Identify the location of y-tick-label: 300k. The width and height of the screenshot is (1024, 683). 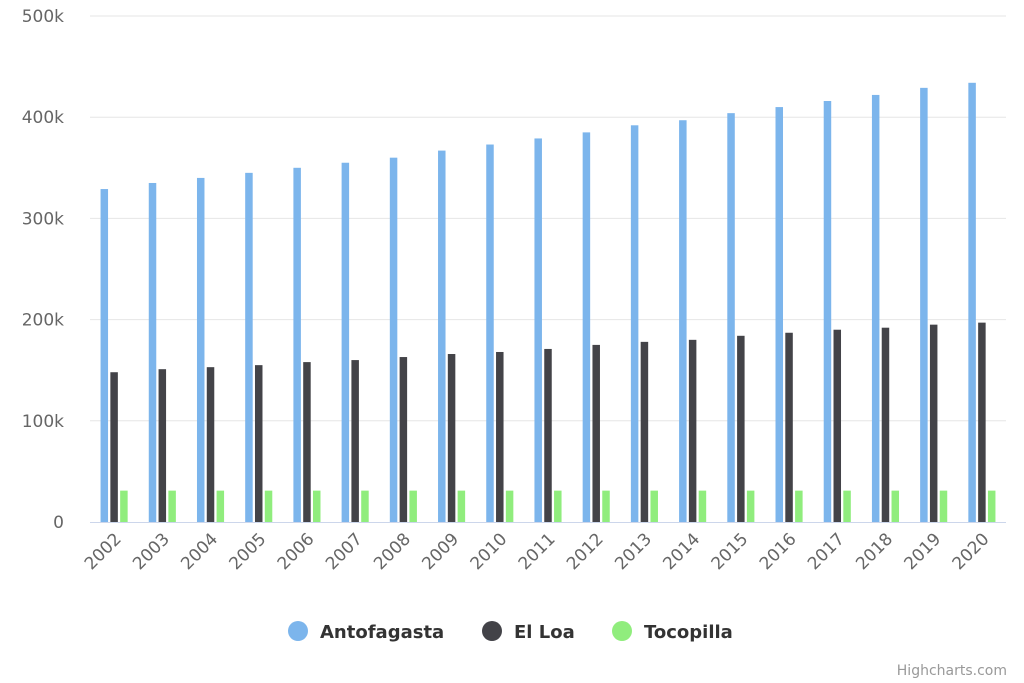
(43, 219).